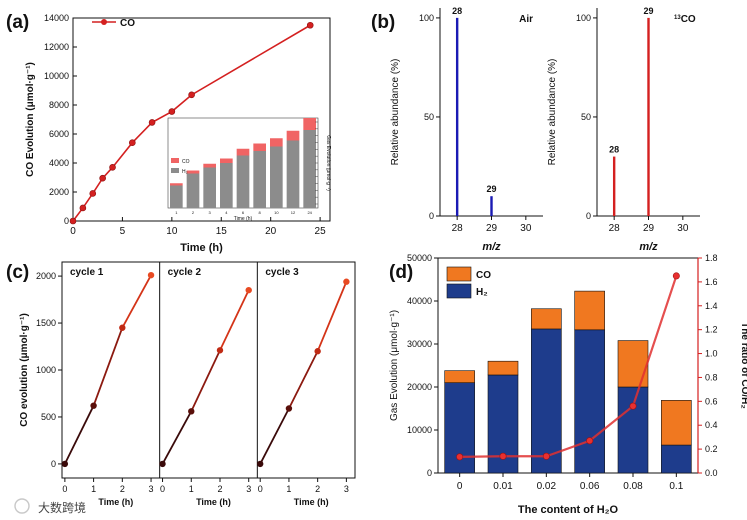 The width and height of the screenshot is (747, 520). What do you see at coordinates (401, 272) in the screenshot?
I see `panel-label-d: (d)` at bounding box center [401, 272].